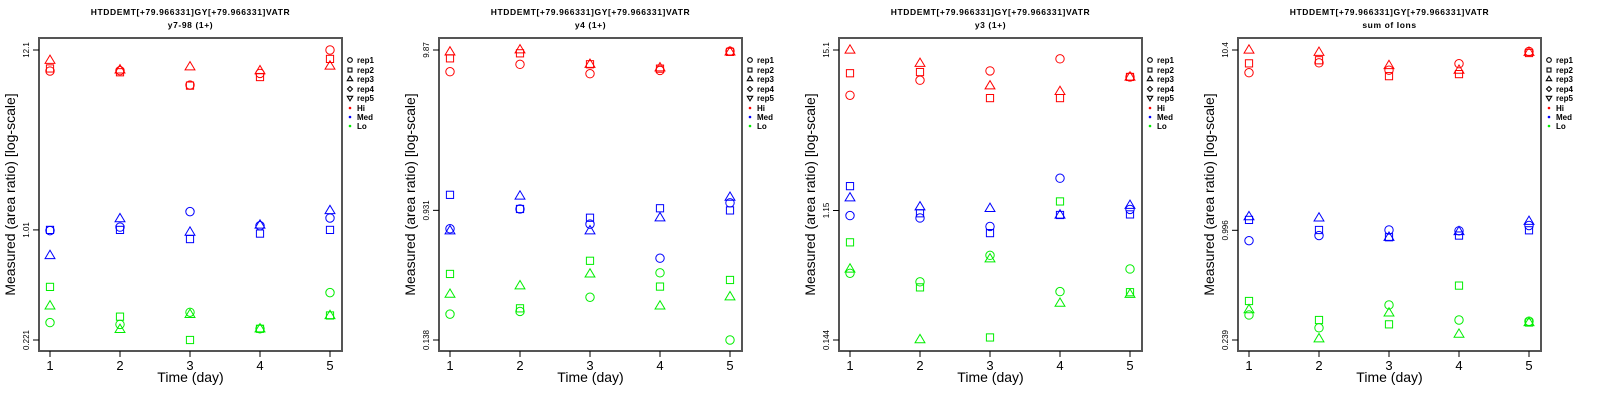 This screenshot has width=1600, height=400. Describe the element at coordinates (330, 314) in the screenshot. I see `point-lo-rep3-day5` at that location.